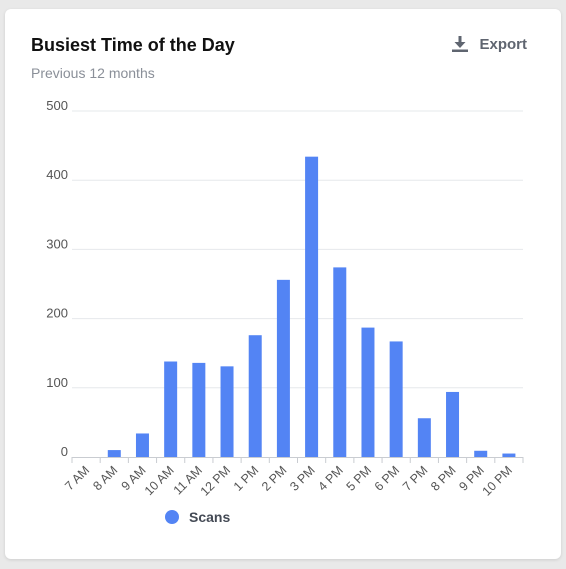 The image size is (566, 569). I want to click on export-label: Export, so click(503, 44).